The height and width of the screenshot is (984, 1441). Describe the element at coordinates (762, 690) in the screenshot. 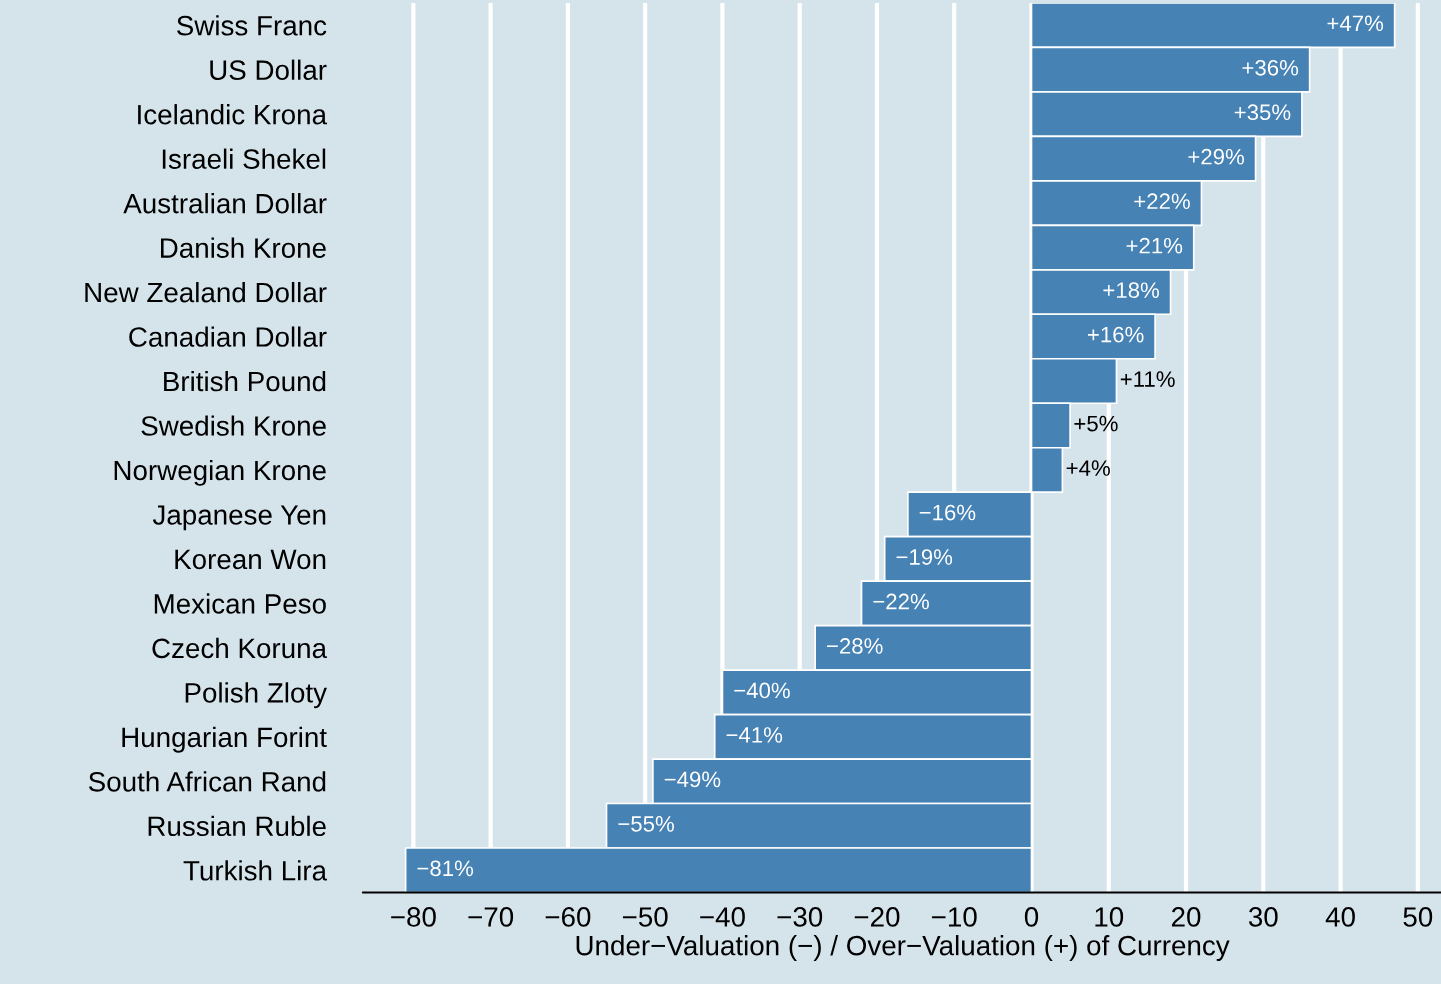

I see `data-label: −40%` at that location.